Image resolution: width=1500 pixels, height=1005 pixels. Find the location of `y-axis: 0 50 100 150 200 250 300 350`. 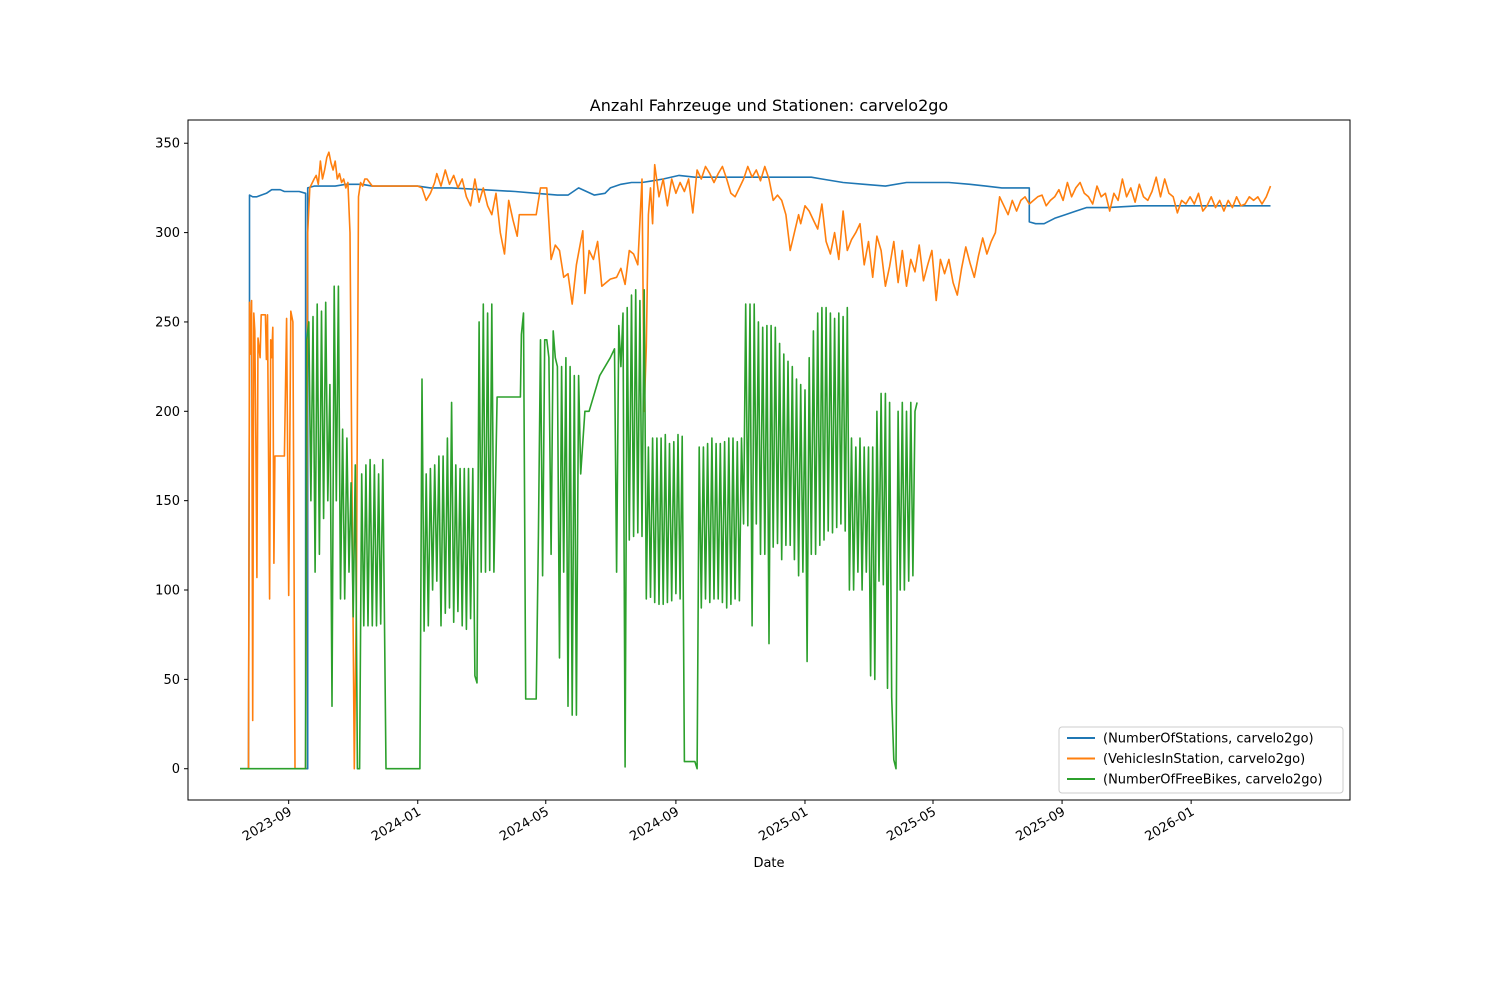

y-axis: 0 50 100 150 200 250 300 350 is located at coordinates (171, 457).